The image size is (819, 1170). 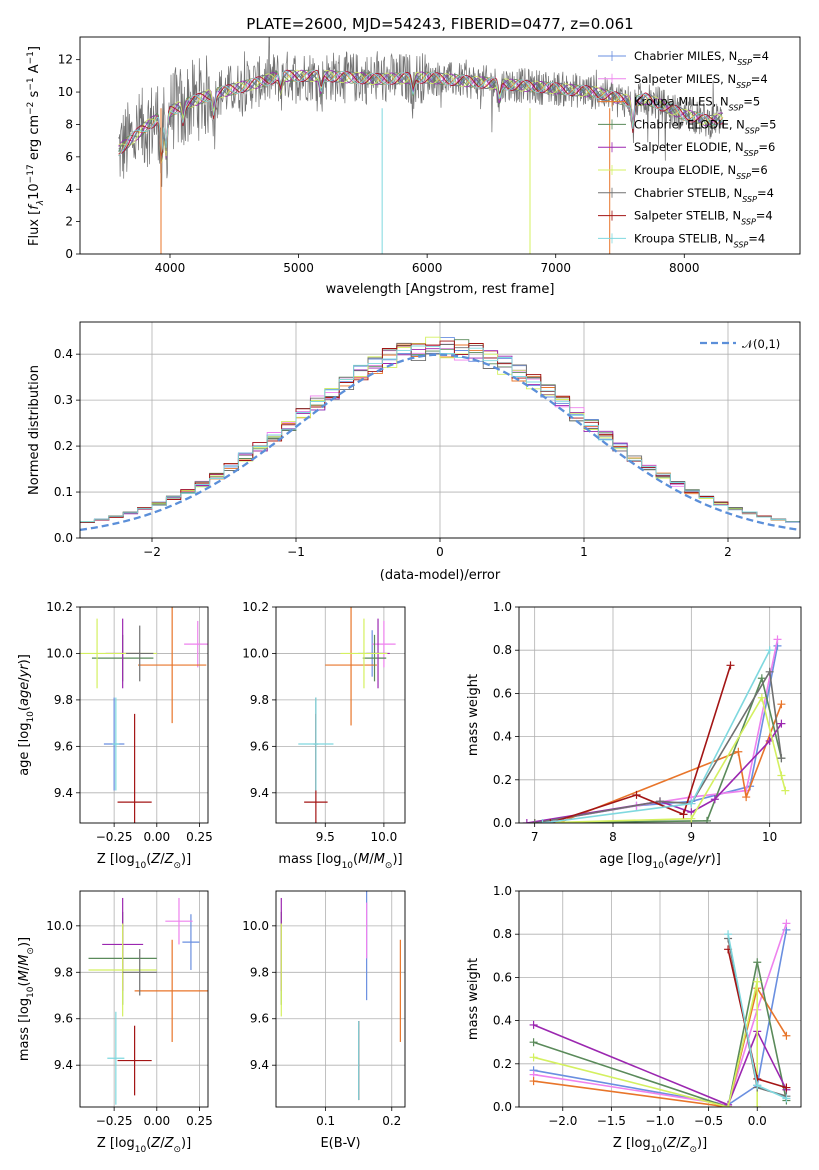 I want to click on x-tick-label: 9, so click(x=692, y=837).